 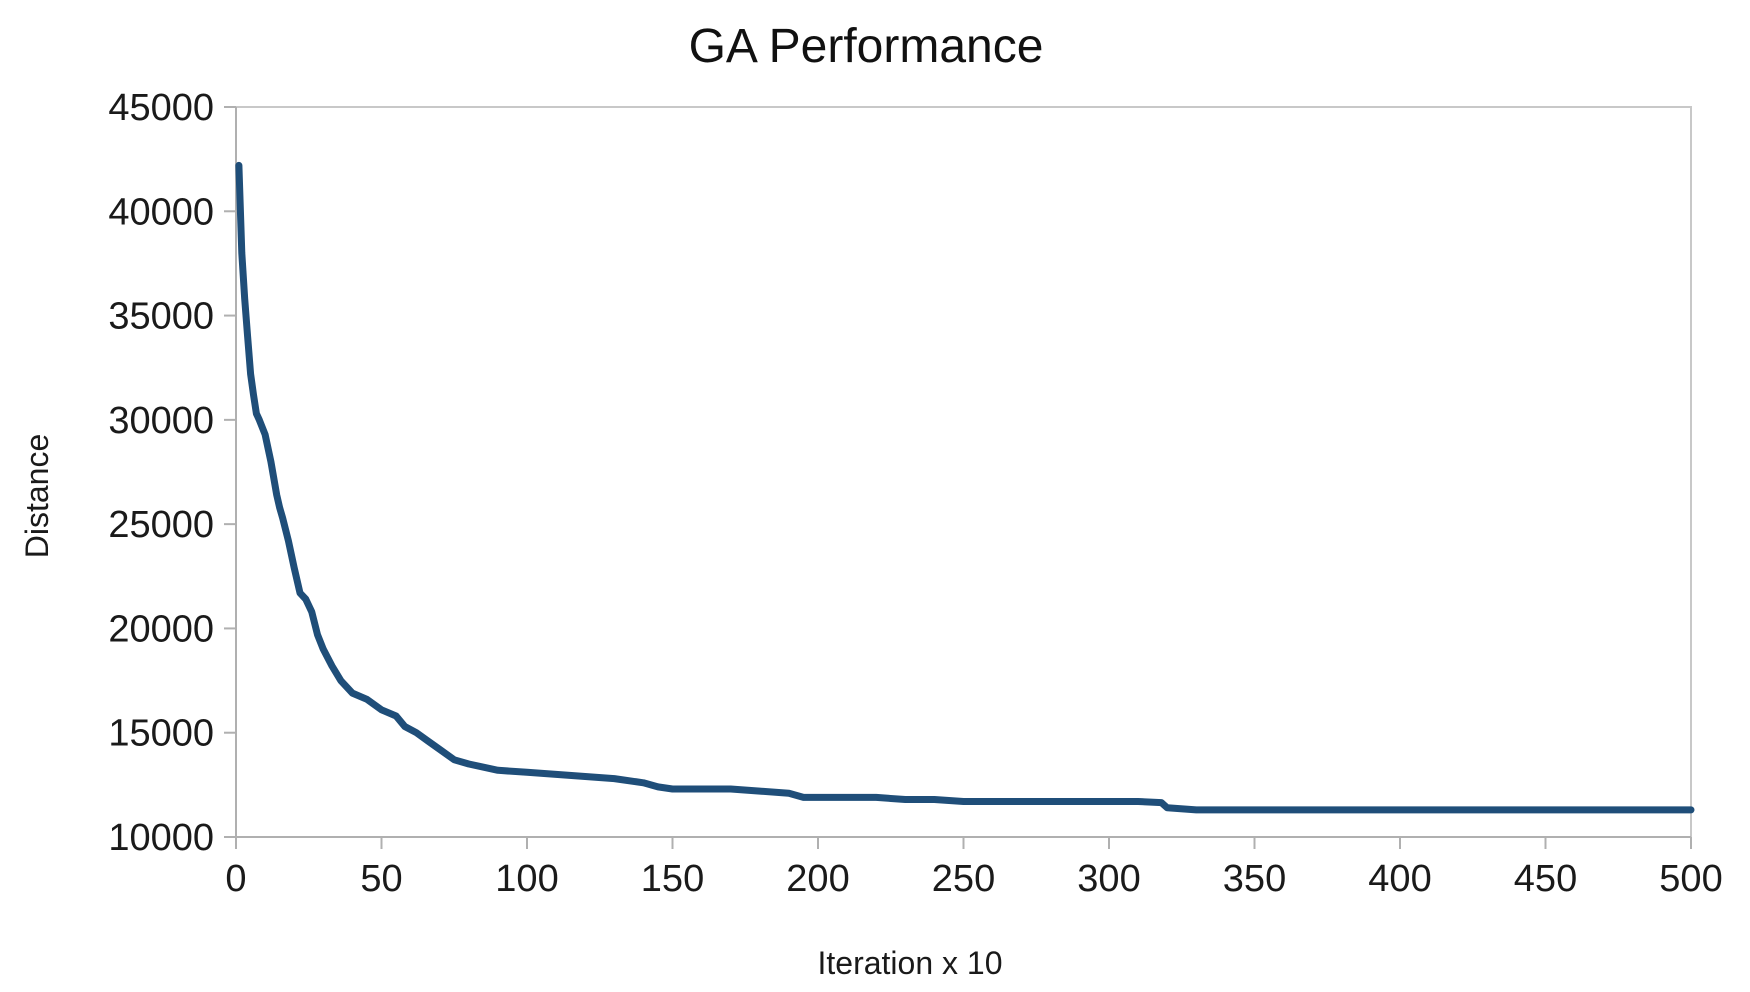 I want to click on y-tick-label: 35000, so click(x=161, y=317).